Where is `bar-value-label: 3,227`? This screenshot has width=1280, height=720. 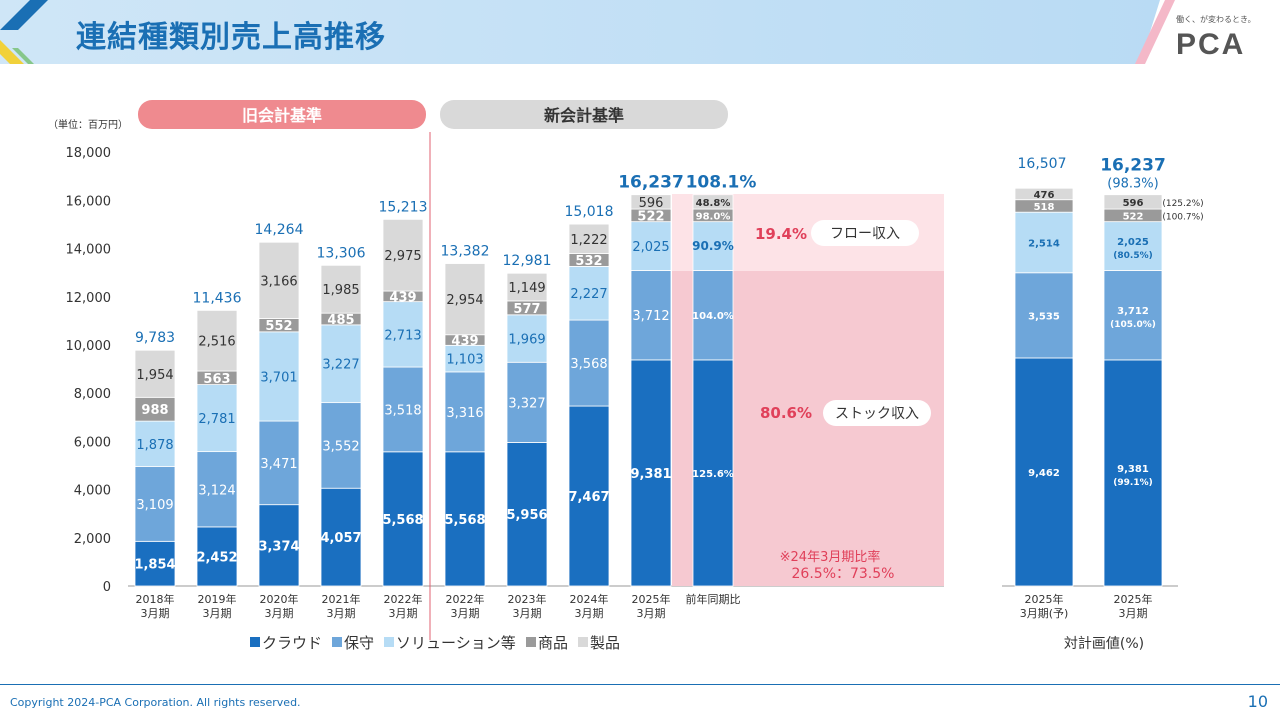 bar-value-label: 3,227 is located at coordinates (340, 365).